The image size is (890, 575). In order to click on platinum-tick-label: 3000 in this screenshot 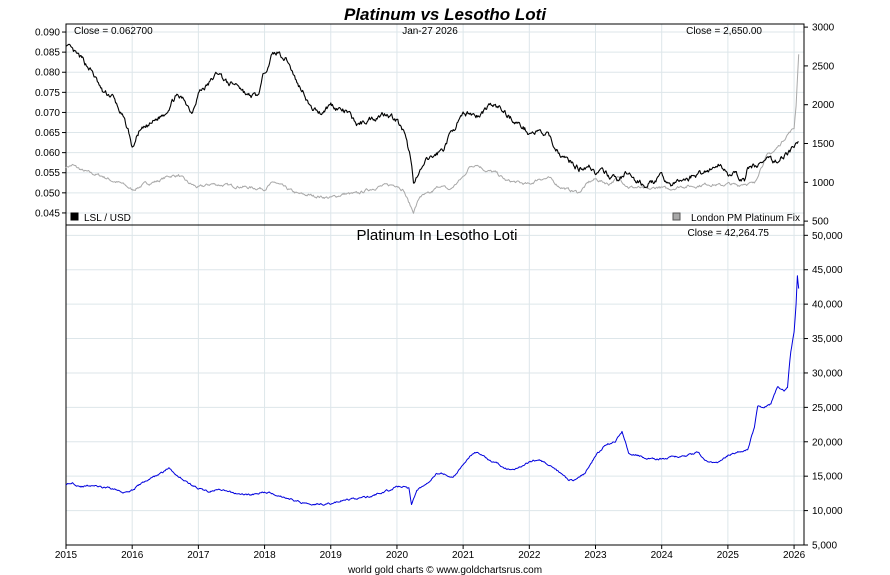, I will do `click(823, 28)`.